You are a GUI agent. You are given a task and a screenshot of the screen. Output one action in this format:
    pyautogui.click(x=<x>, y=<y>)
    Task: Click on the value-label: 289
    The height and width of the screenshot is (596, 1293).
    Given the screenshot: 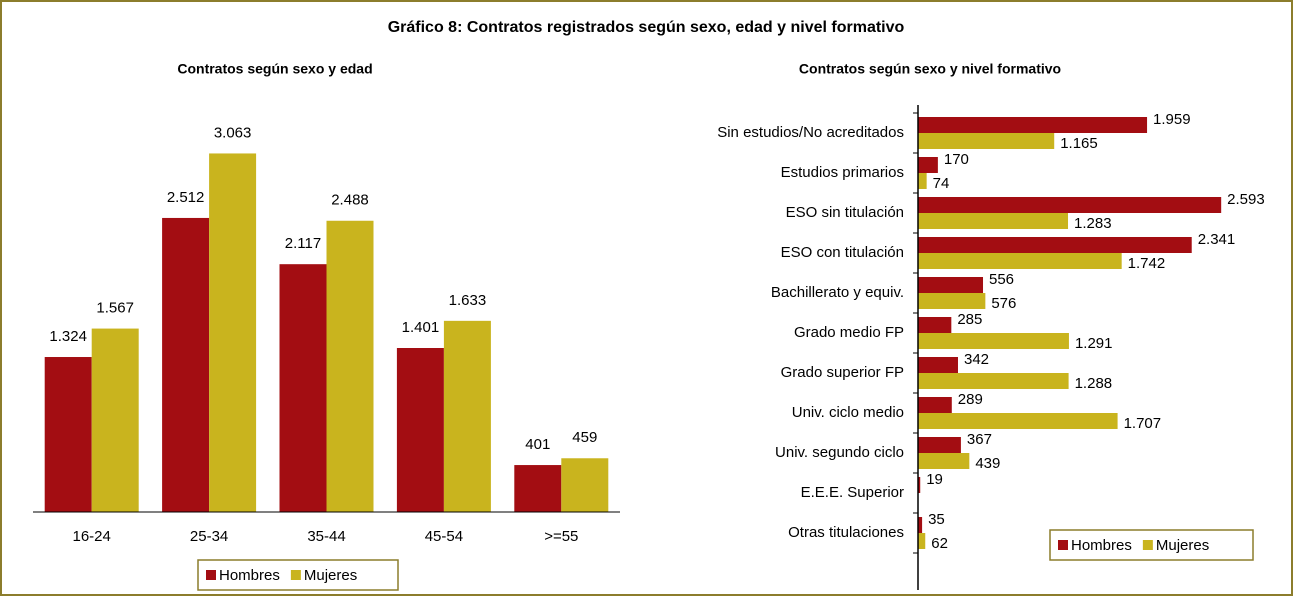 What is the action you would take?
    pyautogui.click(x=970, y=399)
    